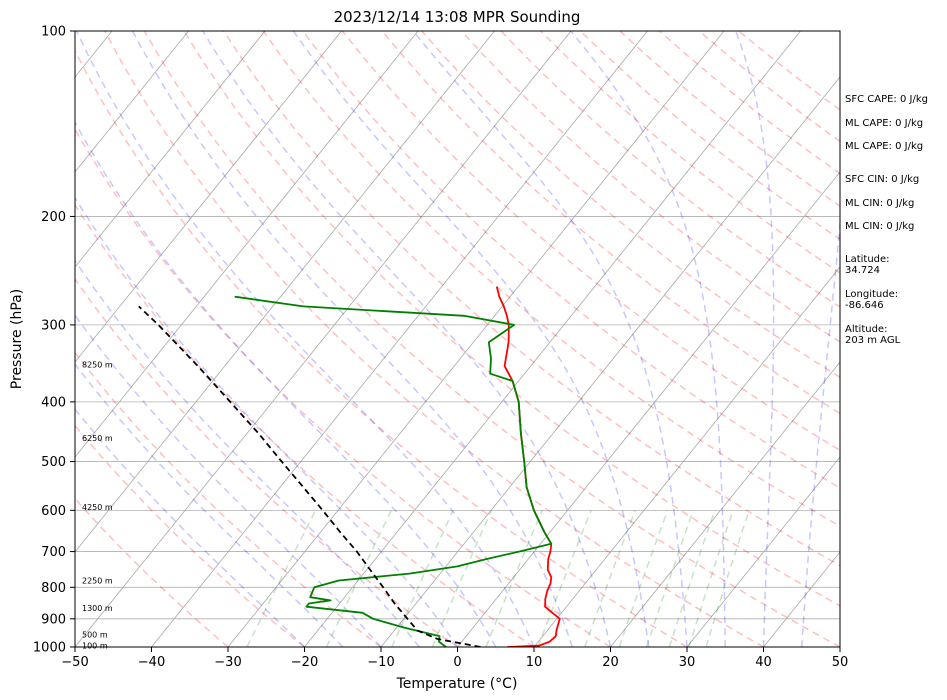  Describe the element at coordinates (610, 662) in the screenshot. I see `x-tick-label: 20` at that location.